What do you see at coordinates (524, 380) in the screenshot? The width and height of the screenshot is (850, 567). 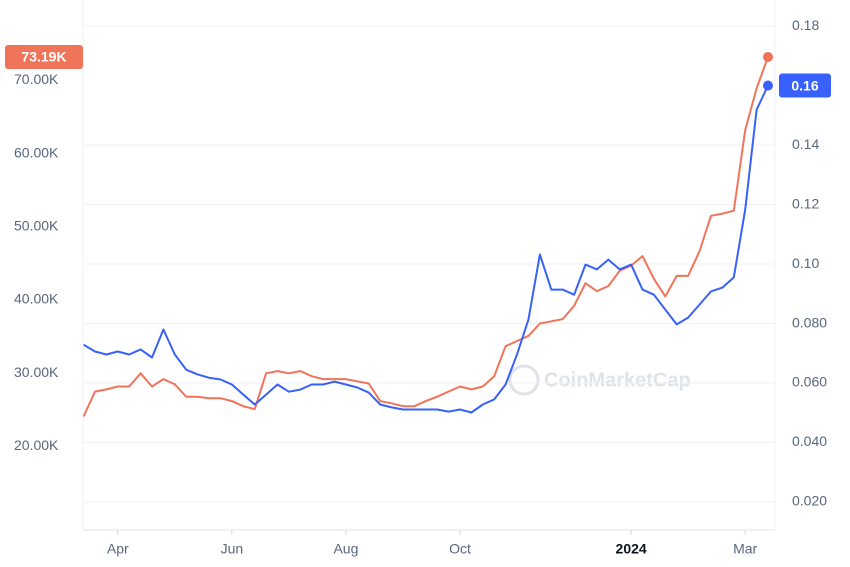 I see `watermark-logo` at bounding box center [524, 380].